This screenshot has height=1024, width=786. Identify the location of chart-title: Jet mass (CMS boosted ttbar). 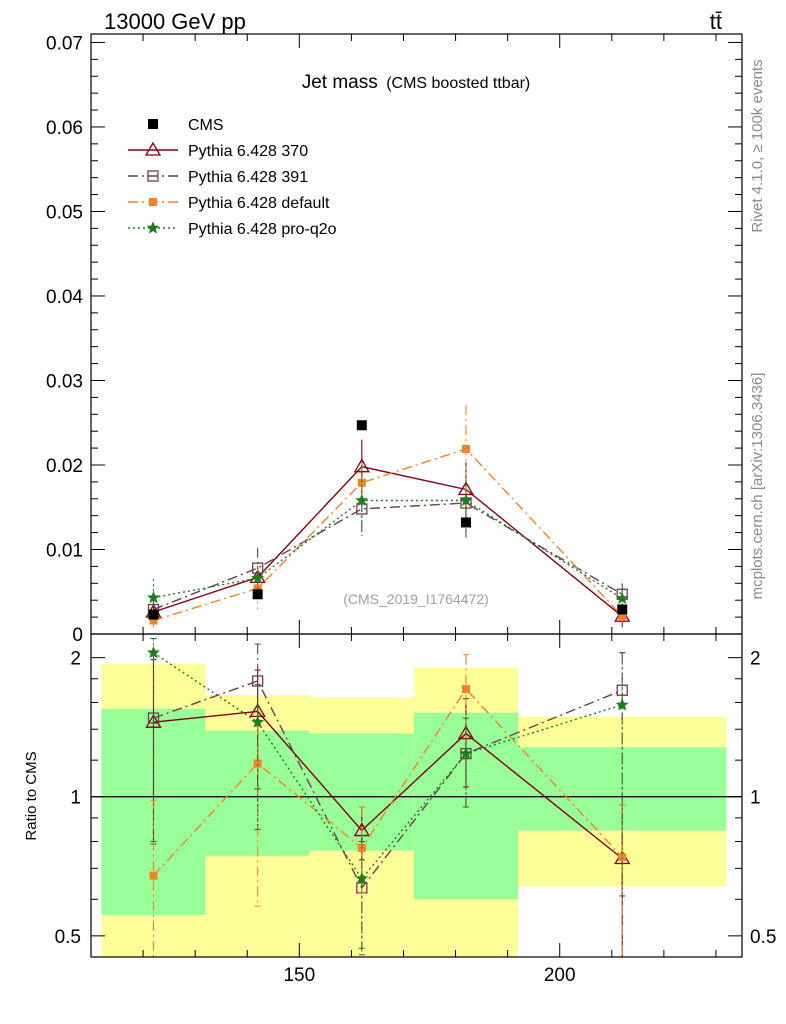
(416, 82).